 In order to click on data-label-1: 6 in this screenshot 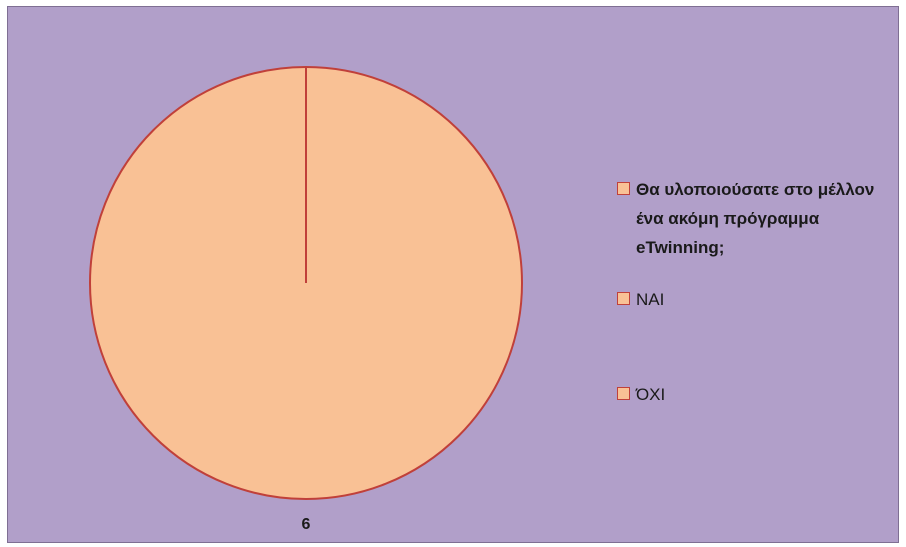, I will do `click(306, 524)`.